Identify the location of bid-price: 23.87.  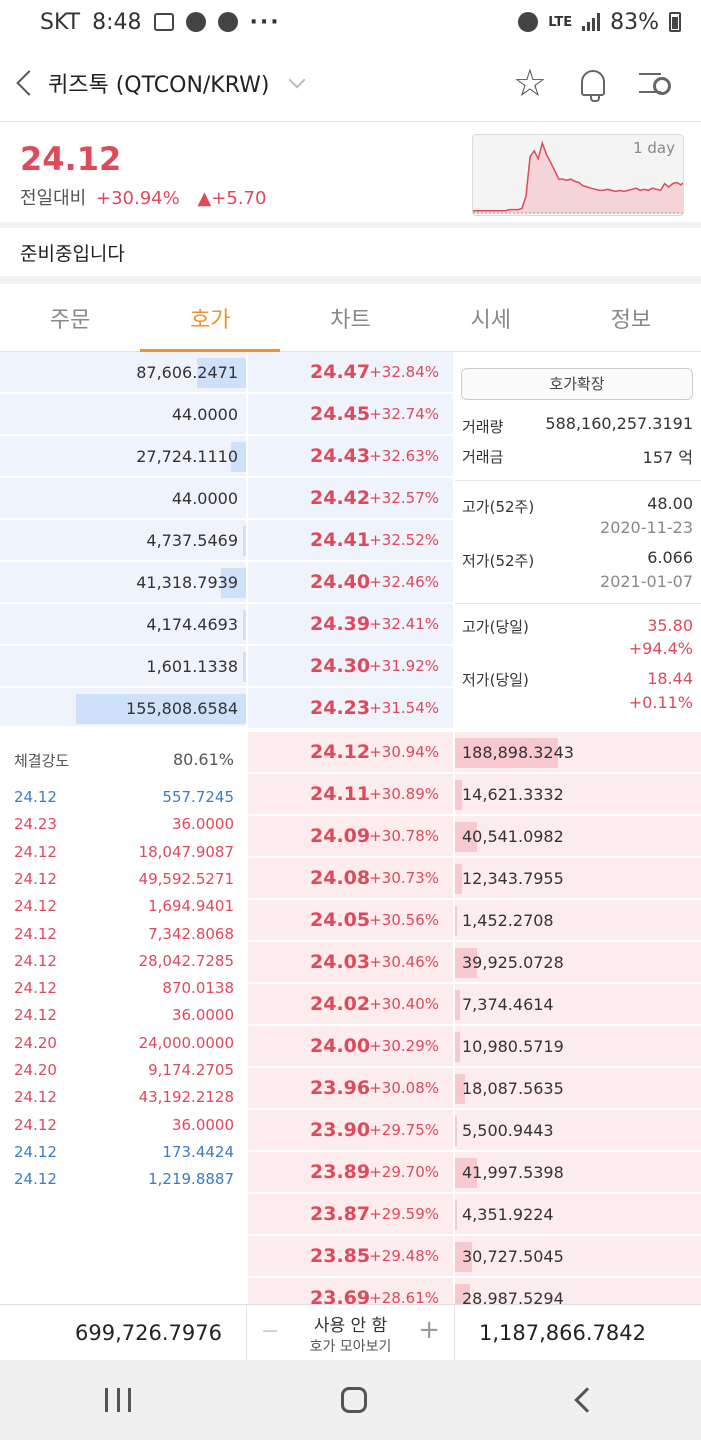
(340, 1214).